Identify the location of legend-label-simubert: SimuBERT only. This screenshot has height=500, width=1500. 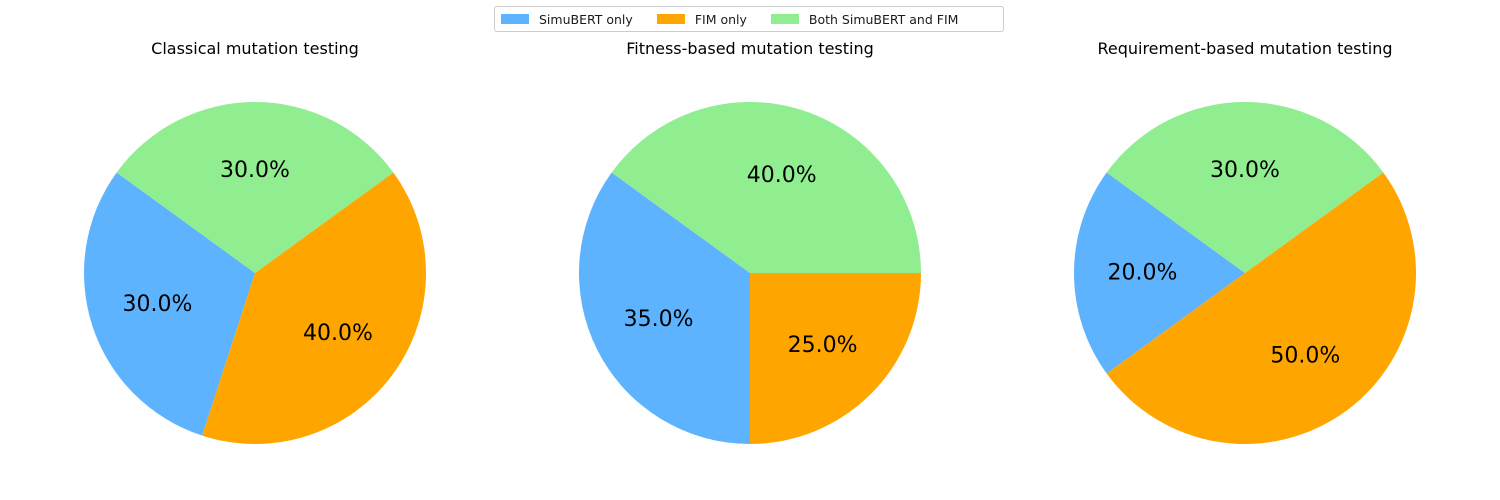
(586, 19).